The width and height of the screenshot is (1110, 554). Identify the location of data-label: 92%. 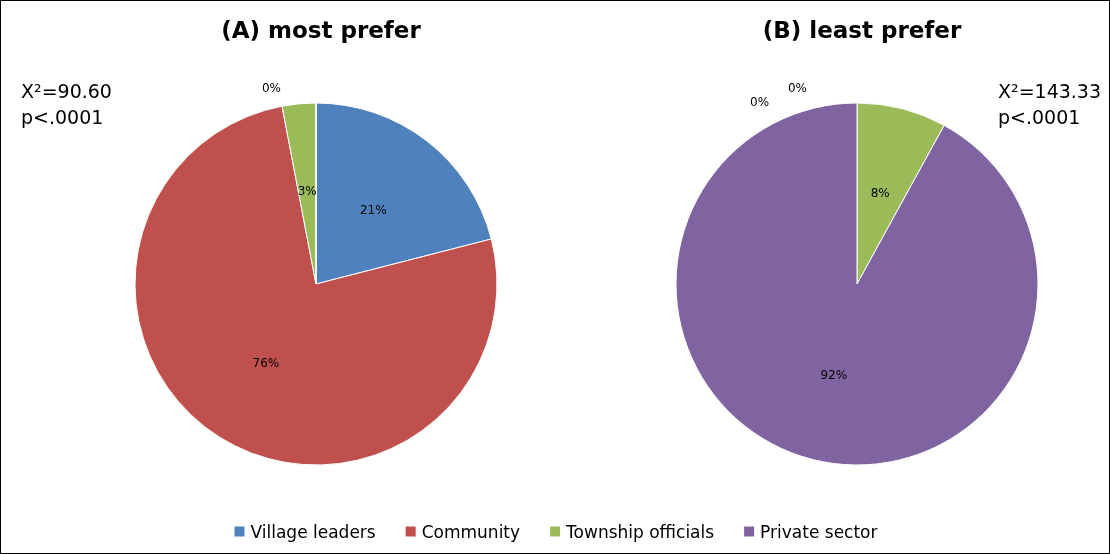
(834, 374).